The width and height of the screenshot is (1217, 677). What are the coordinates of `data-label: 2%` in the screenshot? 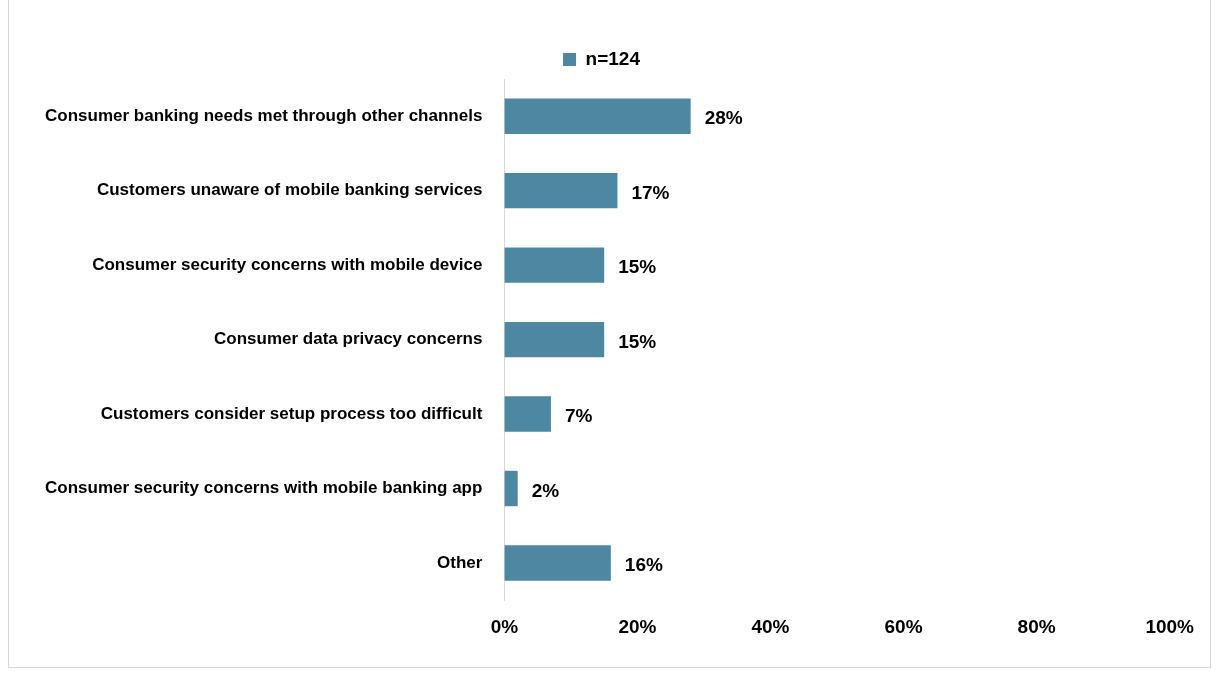 It's located at (545, 490).